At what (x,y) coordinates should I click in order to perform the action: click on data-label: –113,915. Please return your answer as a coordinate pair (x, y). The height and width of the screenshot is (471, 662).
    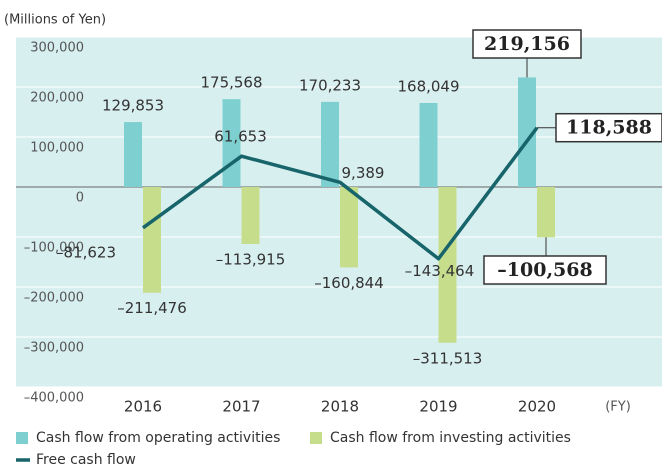
    Looking at the image, I should click on (251, 259).